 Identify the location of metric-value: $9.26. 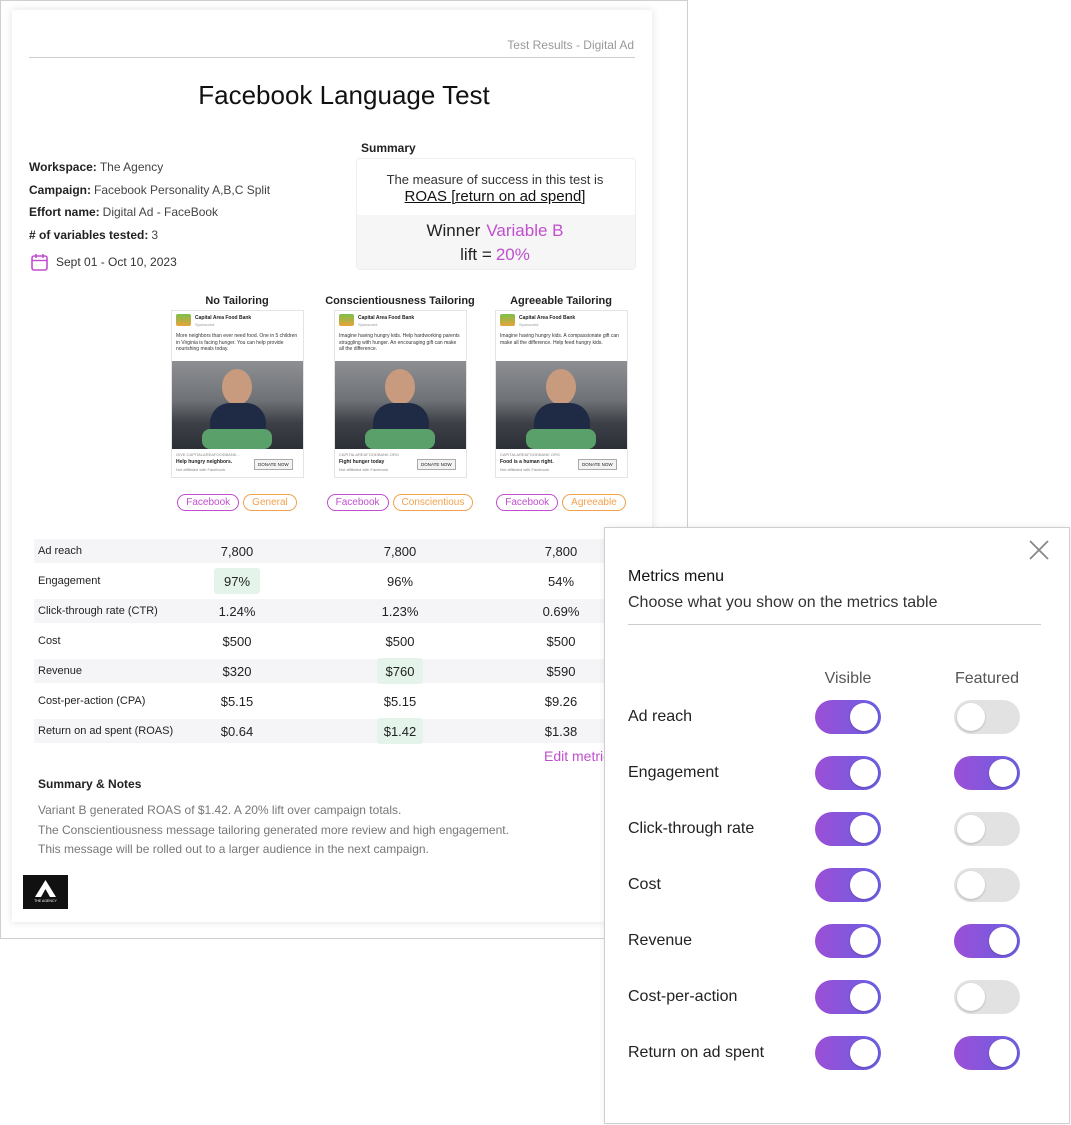
(561, 701).